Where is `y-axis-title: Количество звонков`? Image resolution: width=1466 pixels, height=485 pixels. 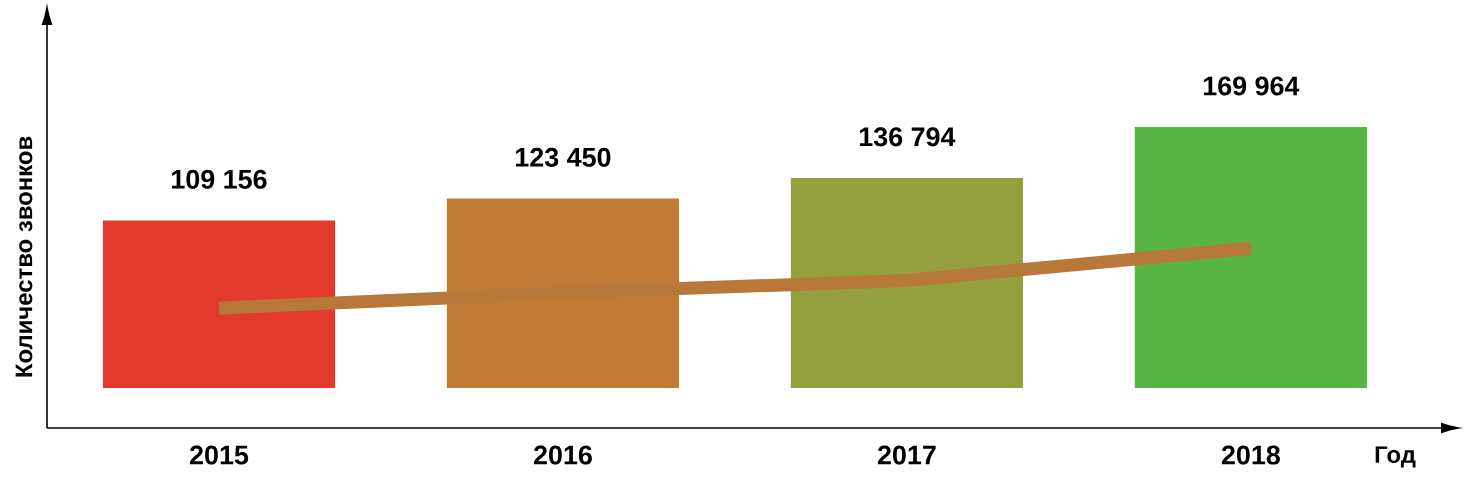
y-axis-title: Количество звонков is located at coordinates (24, 256).